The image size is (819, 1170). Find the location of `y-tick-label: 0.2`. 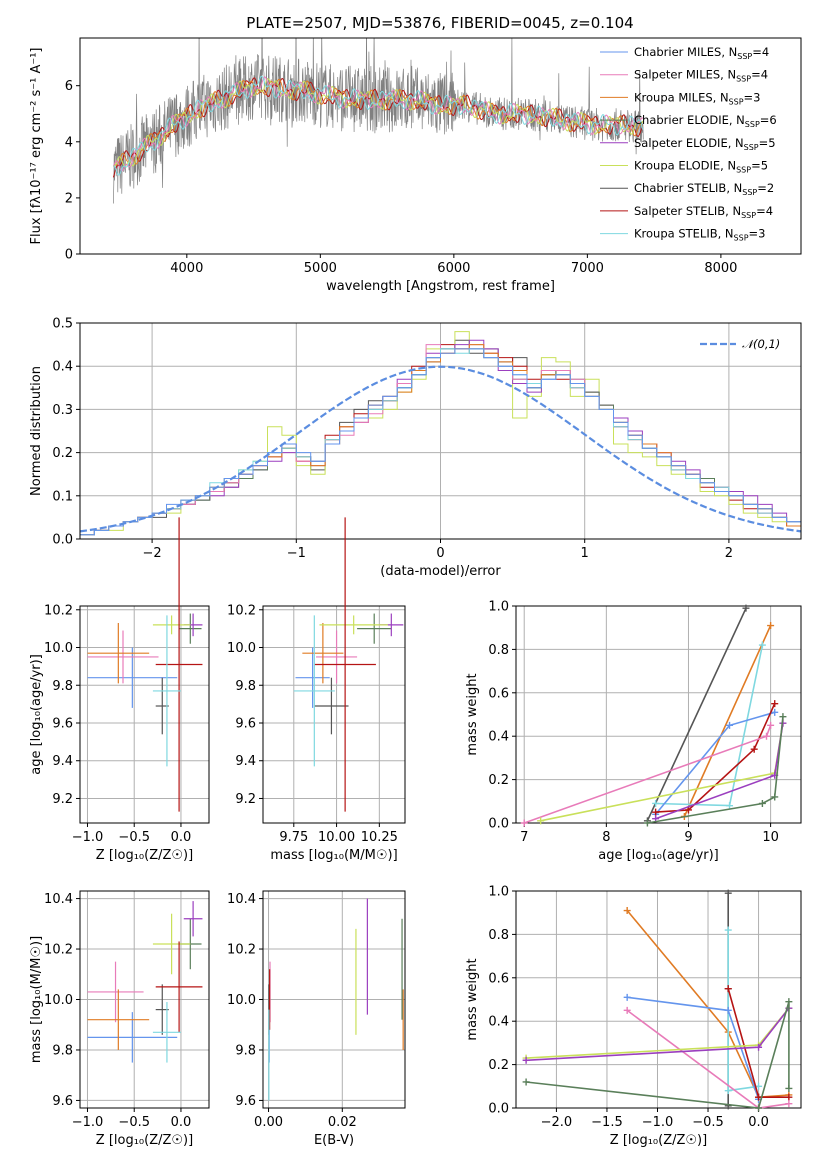

y-tick-label: 0.2 is located at coordinates (498, 1065).